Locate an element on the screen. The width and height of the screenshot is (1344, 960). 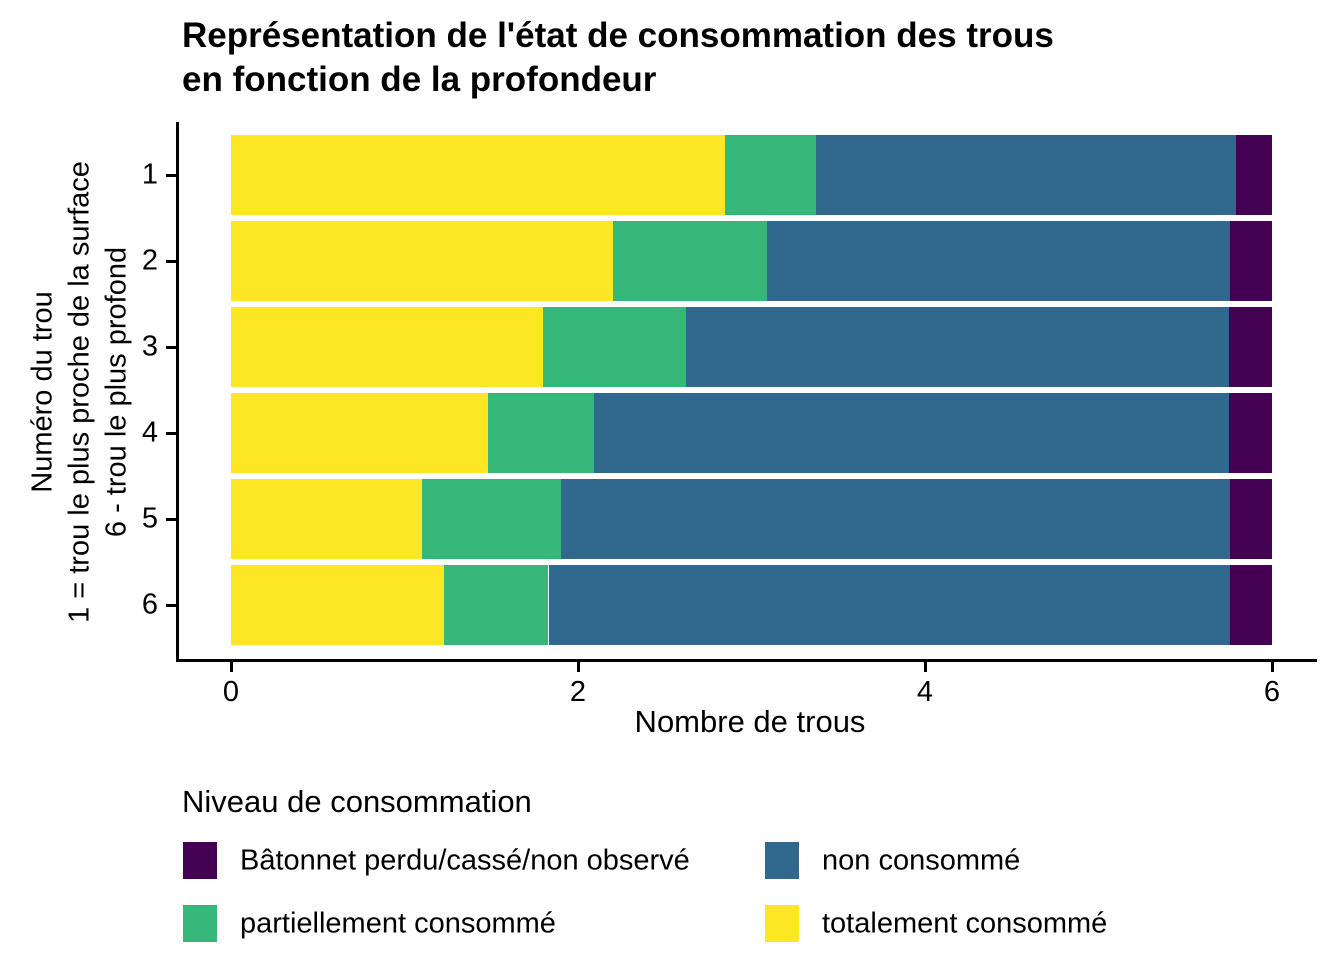
y-tick-label: 6 is located at coordinates (149, 604).